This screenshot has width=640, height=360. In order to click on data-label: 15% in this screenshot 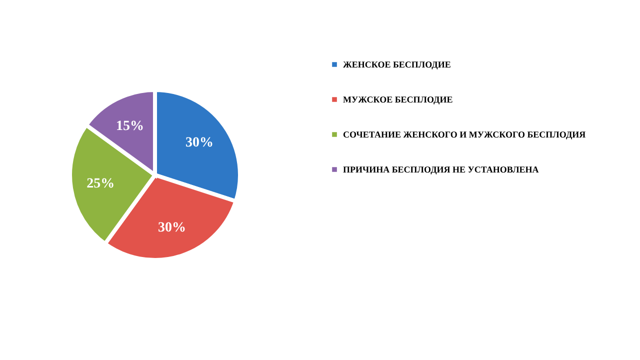, I will do `click(130, 126)`.